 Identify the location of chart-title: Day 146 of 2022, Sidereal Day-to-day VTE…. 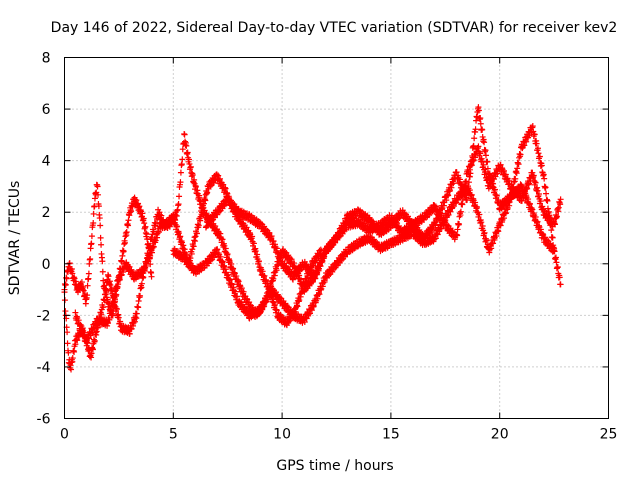
(334, 28).